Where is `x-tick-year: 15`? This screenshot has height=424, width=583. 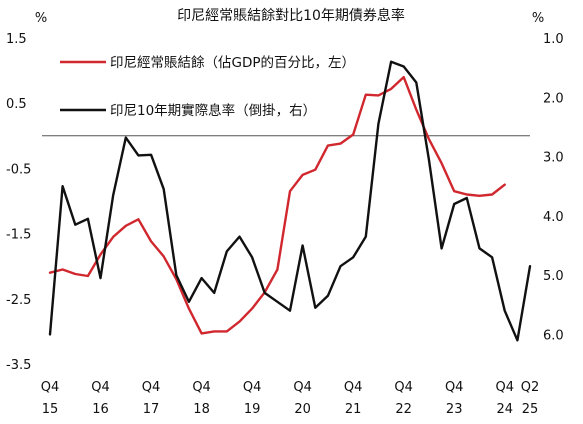 x-tick-year: 15 is located at coordinates (50, 409).